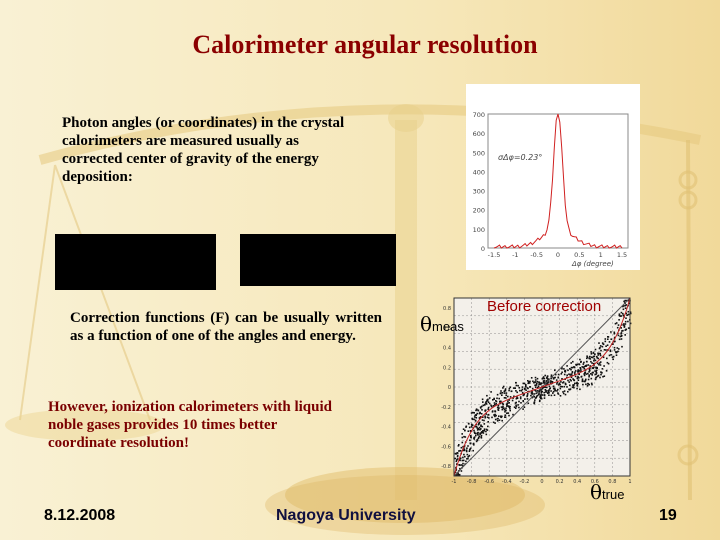 The image size is (720, 540). Describe the element at coordinates (472, 482) in the screenshot. I see `scatter-x-tick-label: -0.8` at that location.